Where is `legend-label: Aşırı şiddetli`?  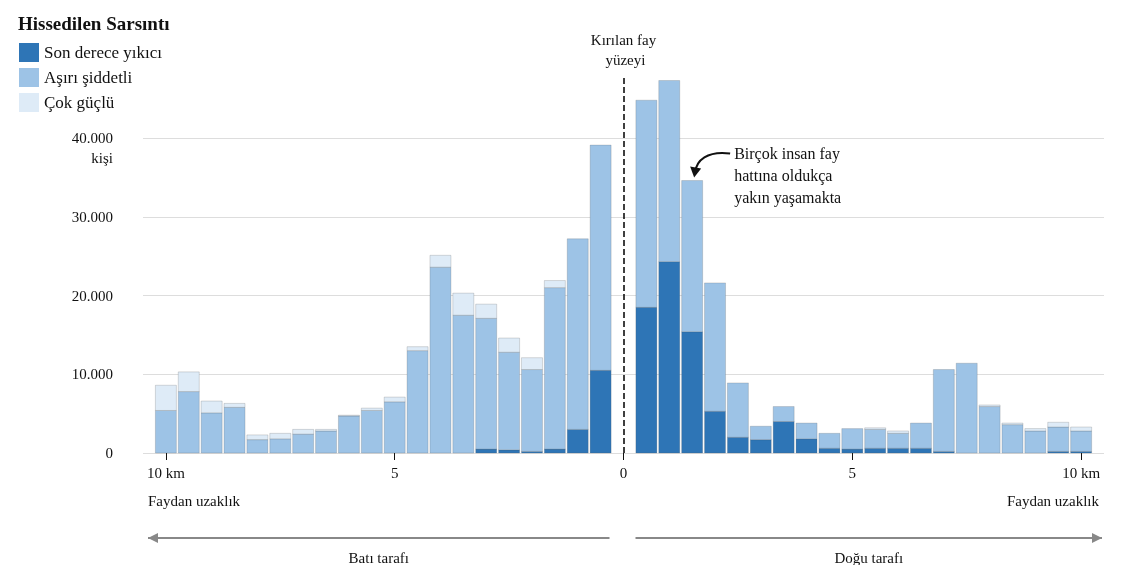 legend-label: Aşırı şiddetli is located at coordinates (88, 77).